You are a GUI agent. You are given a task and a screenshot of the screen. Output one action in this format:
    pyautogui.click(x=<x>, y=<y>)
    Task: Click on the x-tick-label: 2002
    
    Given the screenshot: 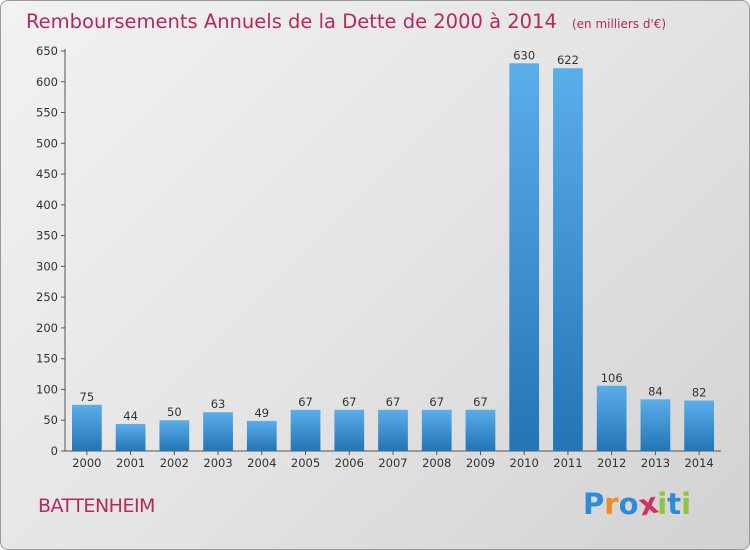 What is the action you would take?
    pyautogui.click(x=174, y=463)
    